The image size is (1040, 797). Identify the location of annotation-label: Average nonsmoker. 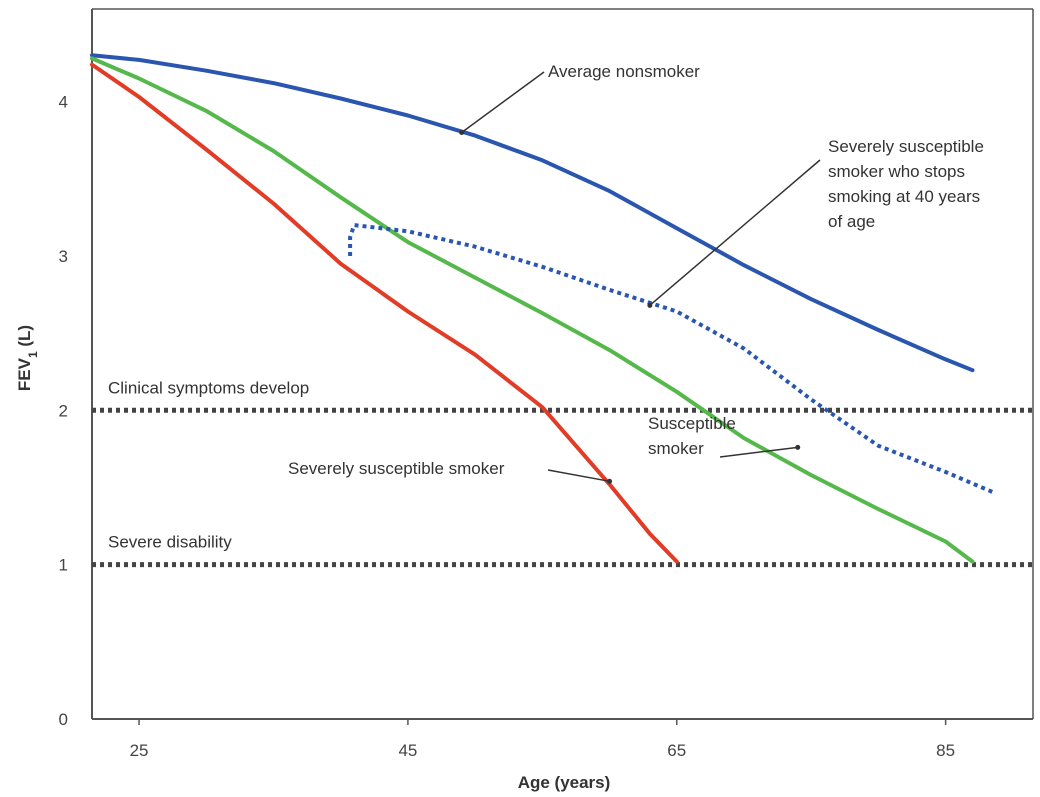
(624, 71).